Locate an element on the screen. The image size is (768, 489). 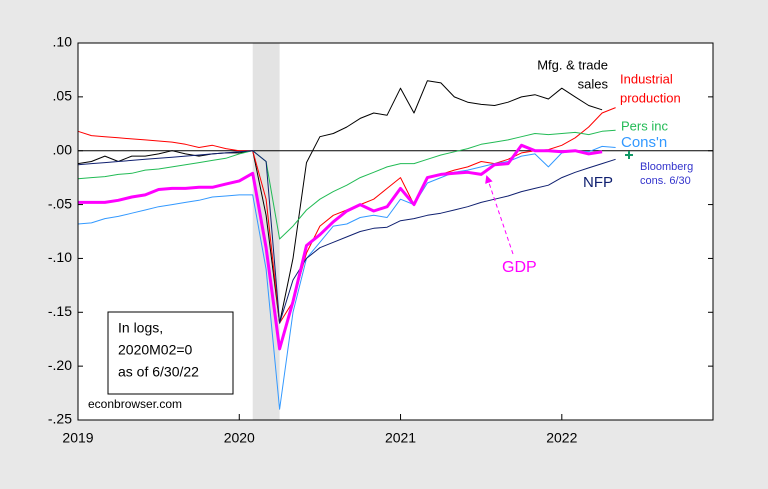
y-tick-label: -.10 is located at coordinates (60, 257).